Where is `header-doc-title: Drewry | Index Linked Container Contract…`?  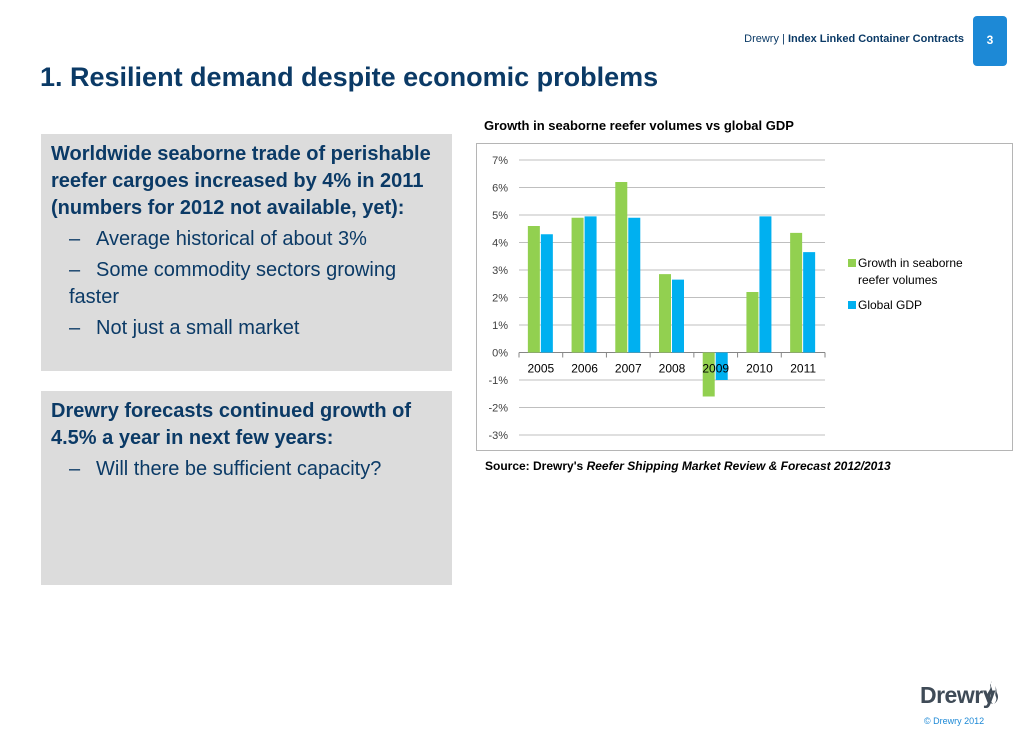
header-doc-title: Drewry | Index Linked Container Contract… is located at coordinates (854, 39).